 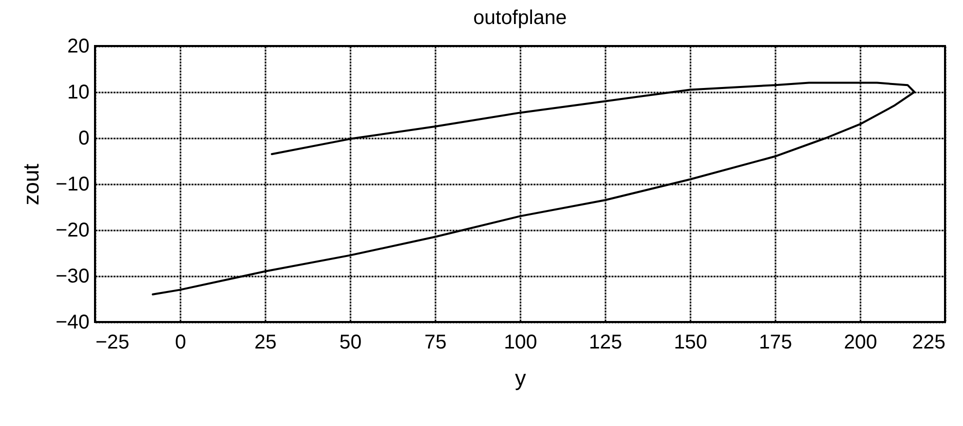 What do you see at coordinates (113, 343) in the screenshot?
I see `x-tick-label: −25` at bounding box center [113, 343].